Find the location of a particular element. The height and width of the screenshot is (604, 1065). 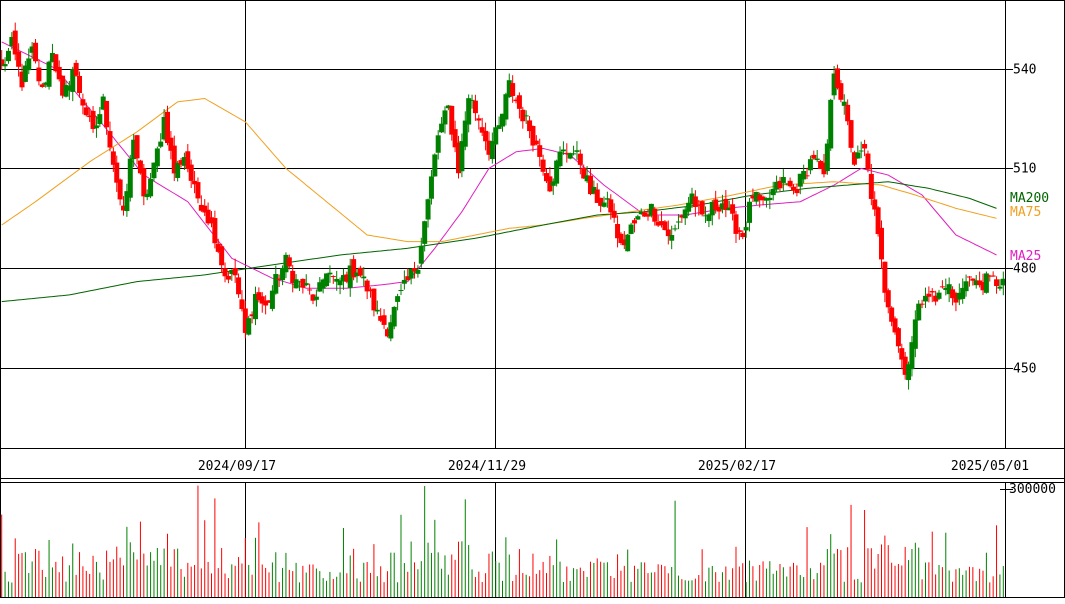

date-tick-label: 2025/02/17 is located at coordinates (737, 466).